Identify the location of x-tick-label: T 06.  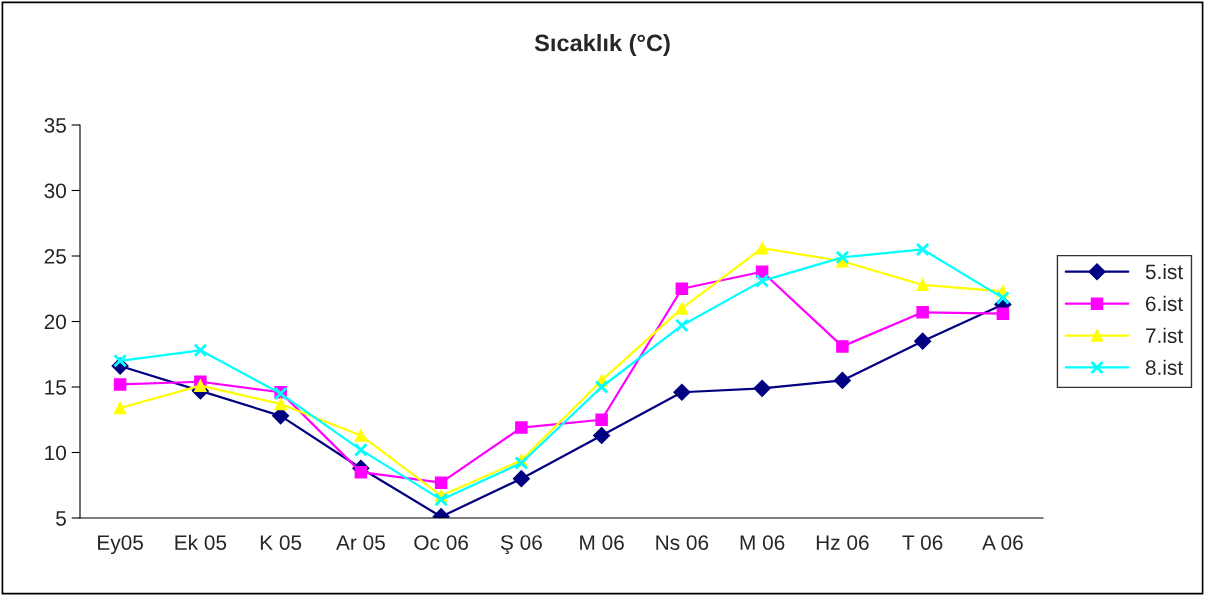
(922, 542).